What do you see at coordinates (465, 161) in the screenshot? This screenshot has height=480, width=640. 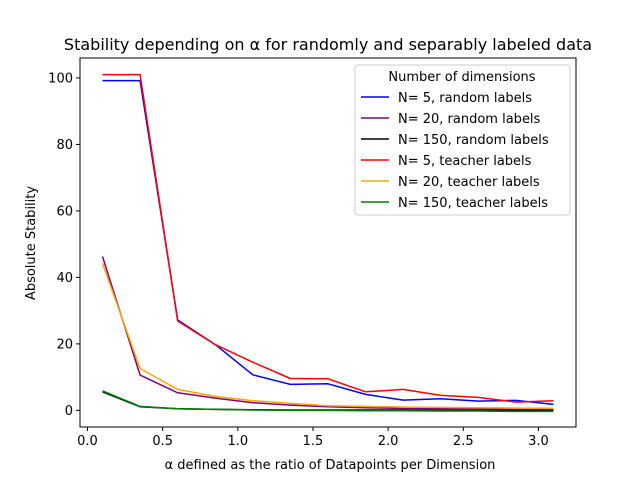 I see `legend-item-label: N= 5, teacher labels` at bounding box center [465, 161].